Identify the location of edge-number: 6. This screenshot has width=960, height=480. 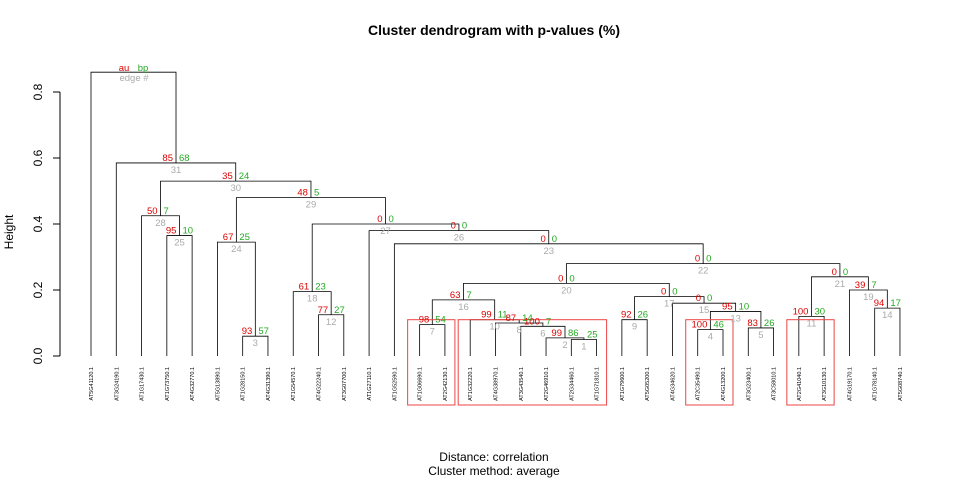
(542, 333).